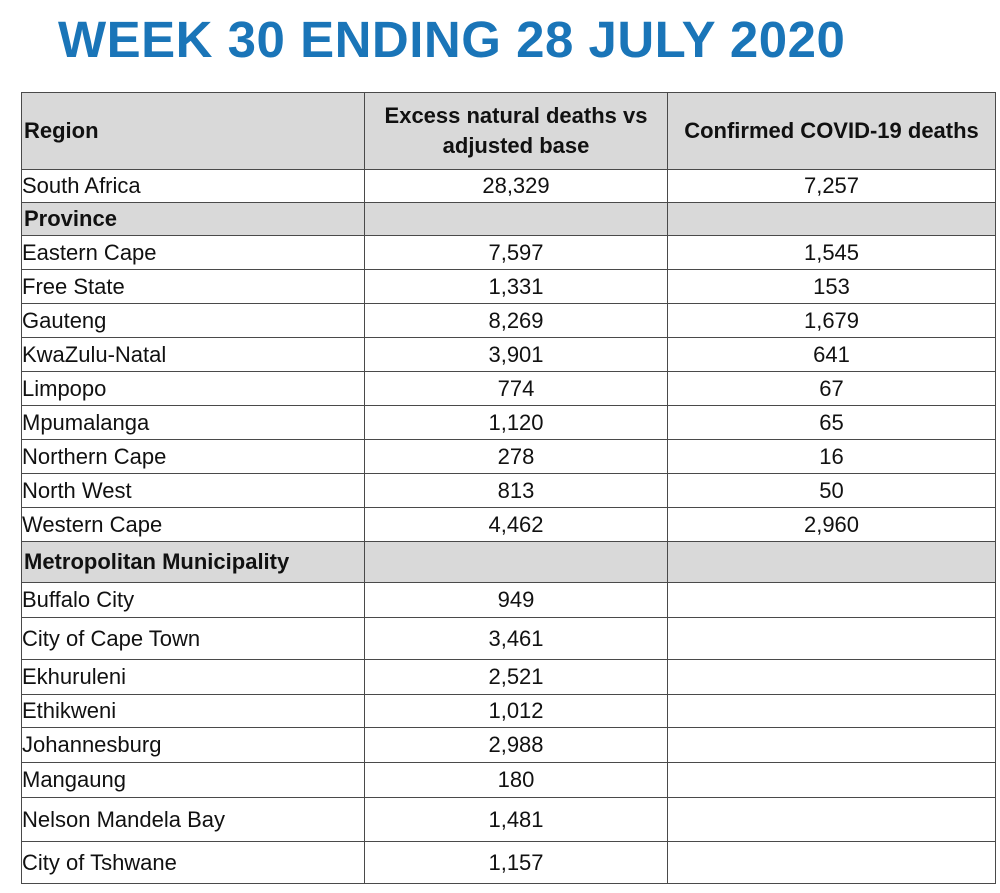  What do you see at coordinates (452, 39) in the screenshot?
I see `page-title: WEEK 30 ENDING 28 JULY 2020` at bounding box center [452, 39].